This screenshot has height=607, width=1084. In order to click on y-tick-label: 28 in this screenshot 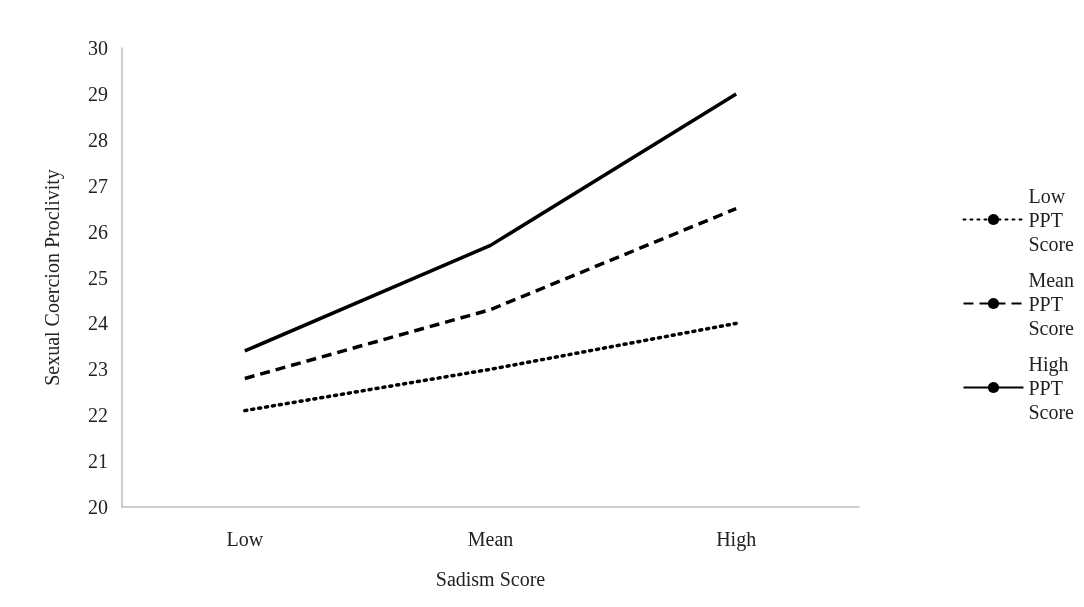, I will do `click(98, 139)`.